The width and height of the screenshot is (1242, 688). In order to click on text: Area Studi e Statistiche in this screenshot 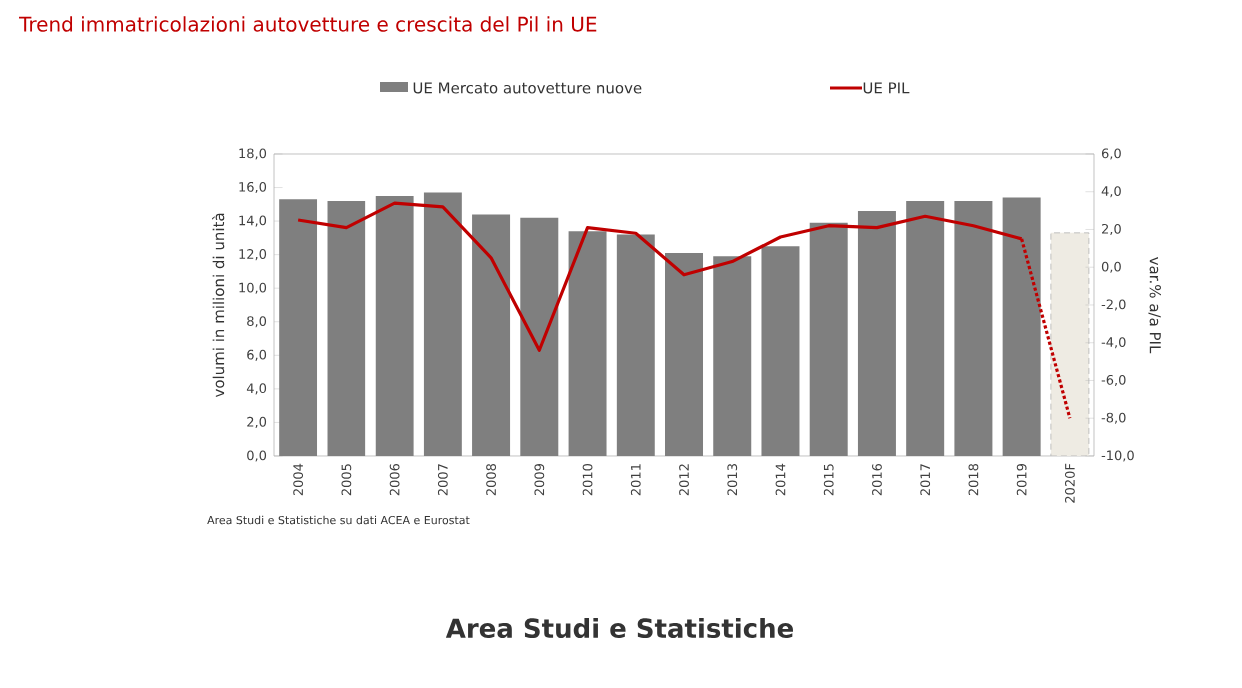, I will do `click(619, 628)`.